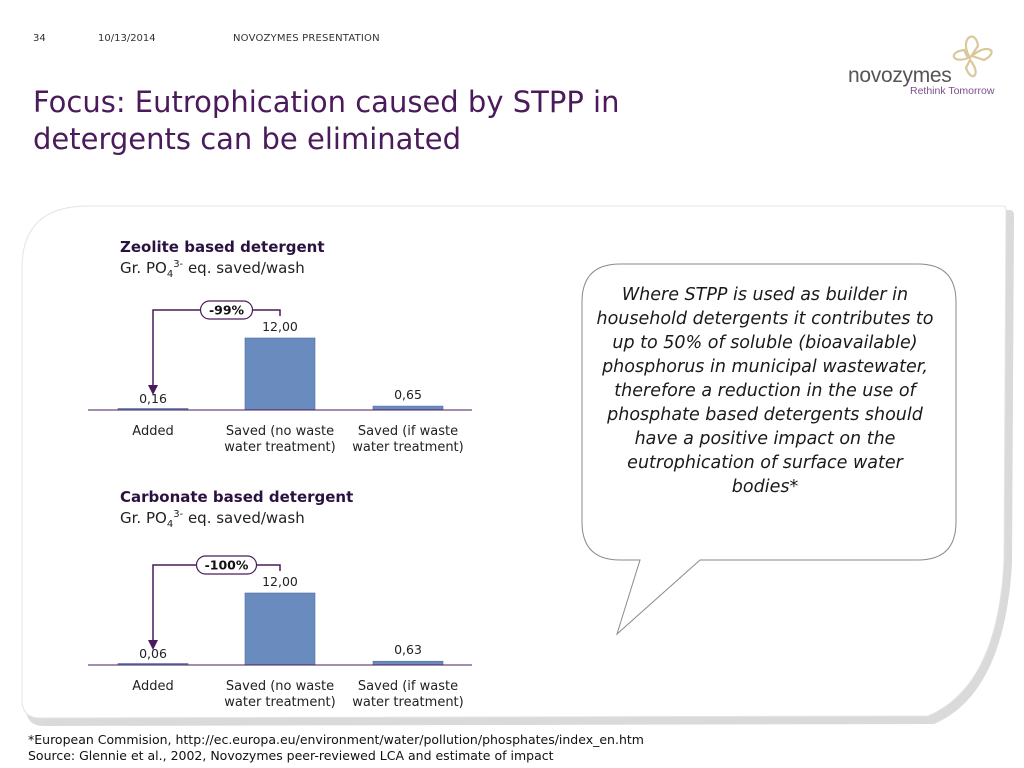 This screenshot has width=1024, height=768. What do you see at coordinates (247, 139) in the screenshot?
I see `slide-title-line-2: detergents can be eliminated` at bounding box center [247, 139].